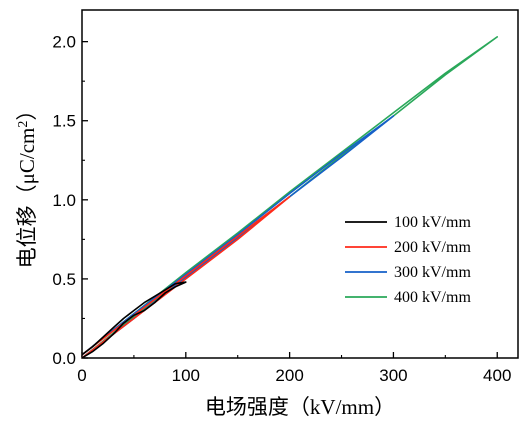 The width and height of the screenshot is (530, 429). What do you see at coordinates (81, 375) in the screenshot?
I see `x-tick-label: 0` at bounding box center [81, 375].